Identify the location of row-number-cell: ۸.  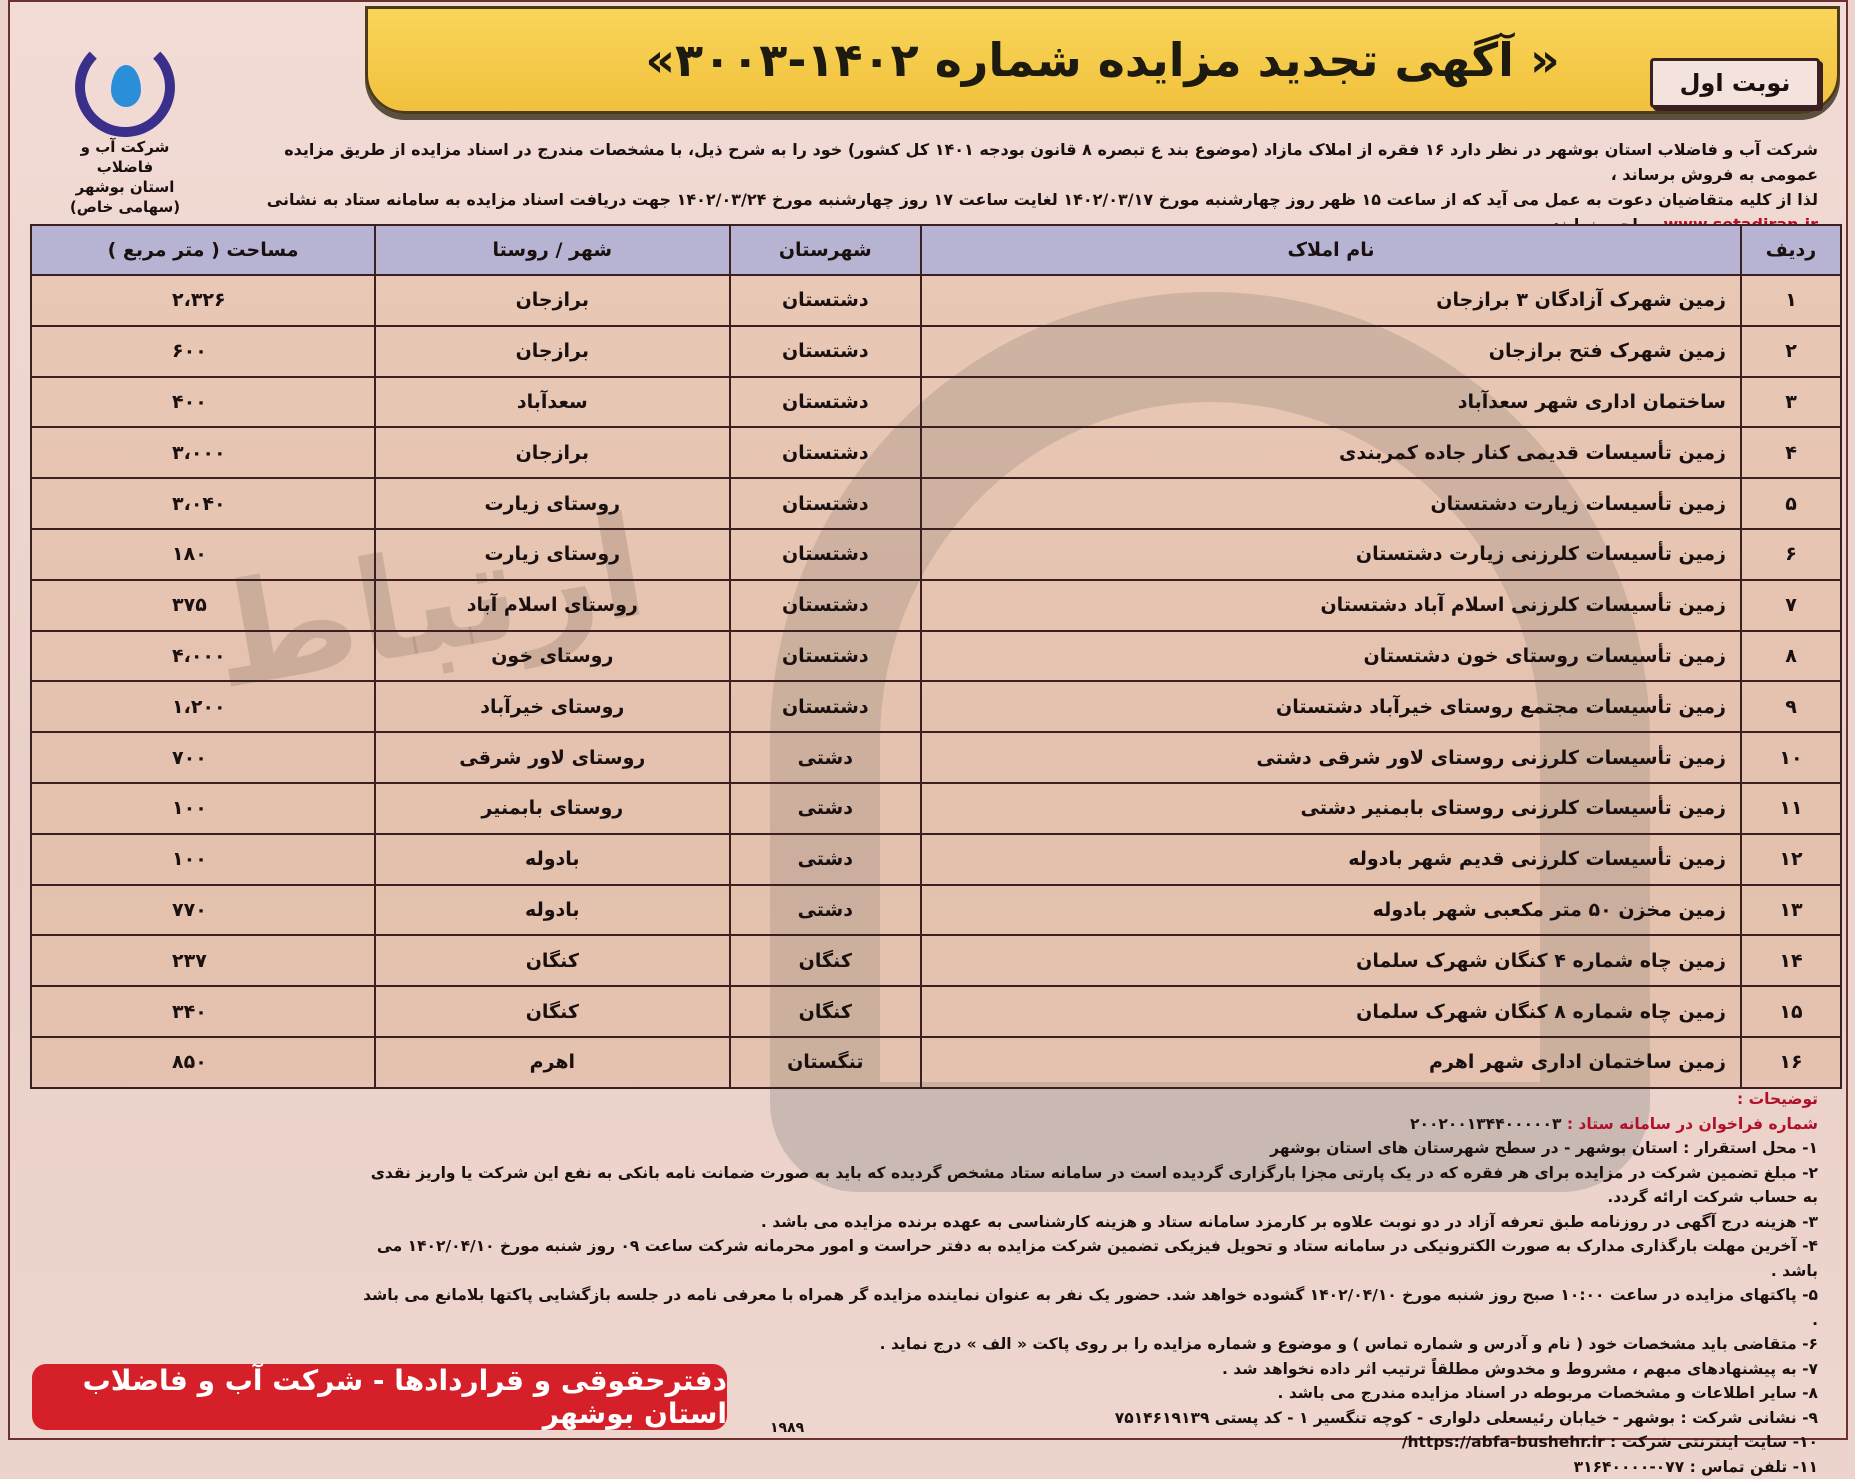
(1791, 656).